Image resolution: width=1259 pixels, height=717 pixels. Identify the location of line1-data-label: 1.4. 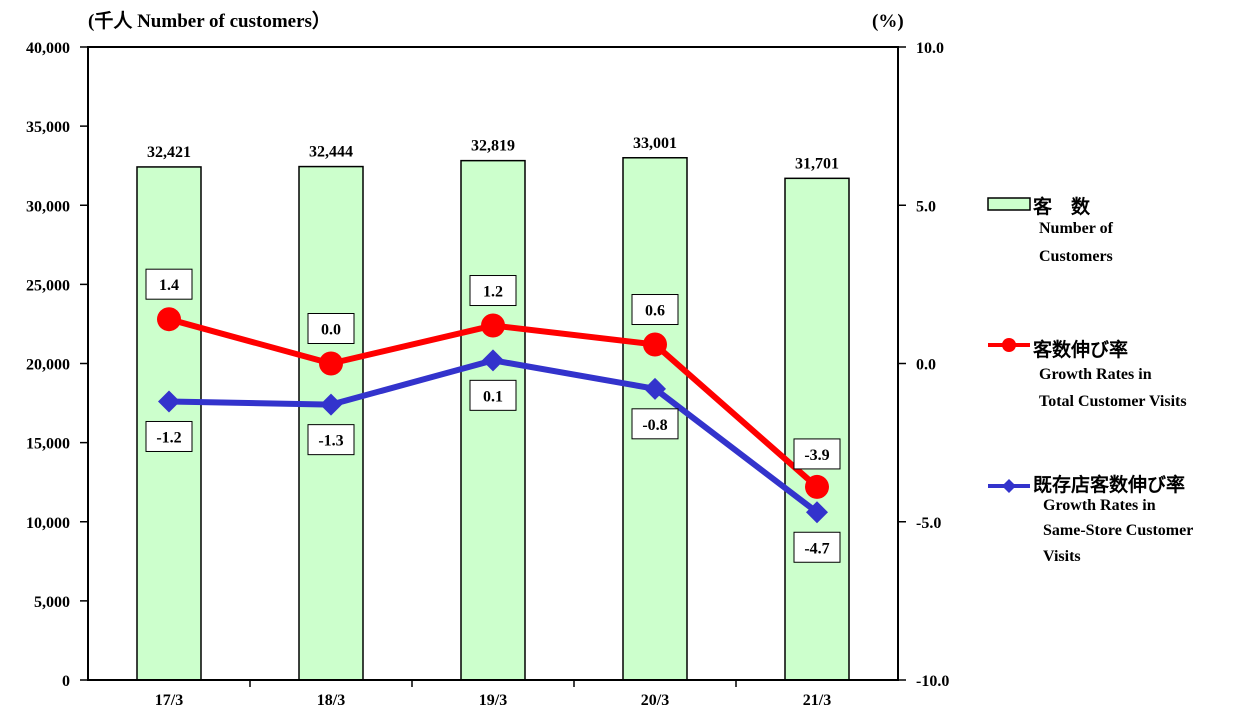
(169, 285).